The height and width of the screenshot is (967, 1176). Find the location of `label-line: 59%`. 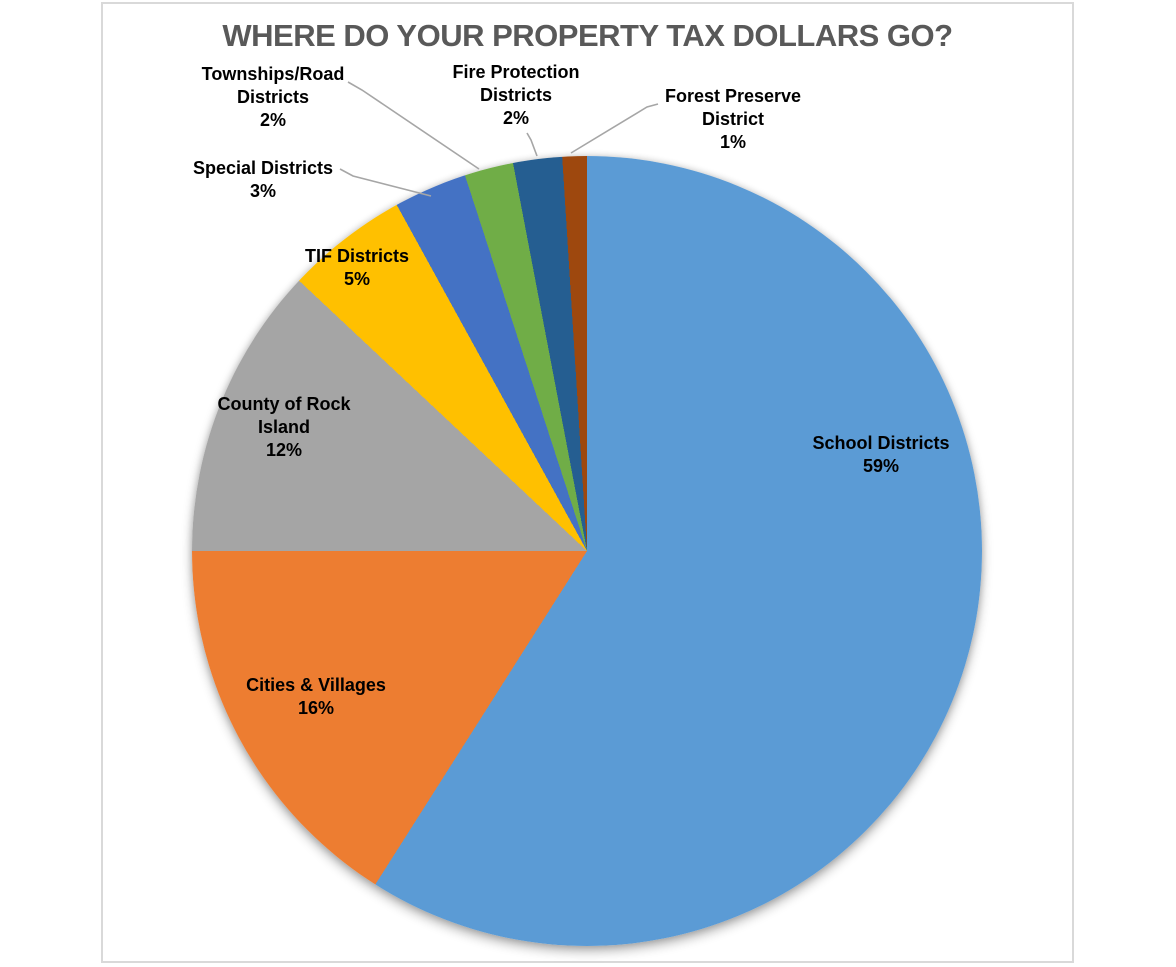

label-line: 59% is located at coordinates (881, 466).